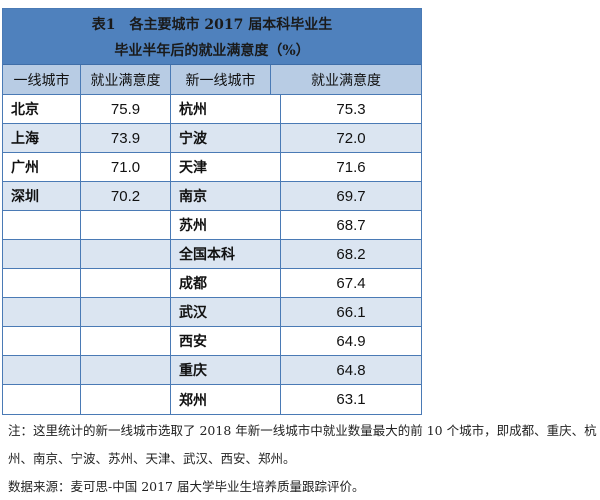 This screenshot has height=500, width=600. I want to click on new-tier1-satisfaction-cell: 64.8, so click(351, 370).